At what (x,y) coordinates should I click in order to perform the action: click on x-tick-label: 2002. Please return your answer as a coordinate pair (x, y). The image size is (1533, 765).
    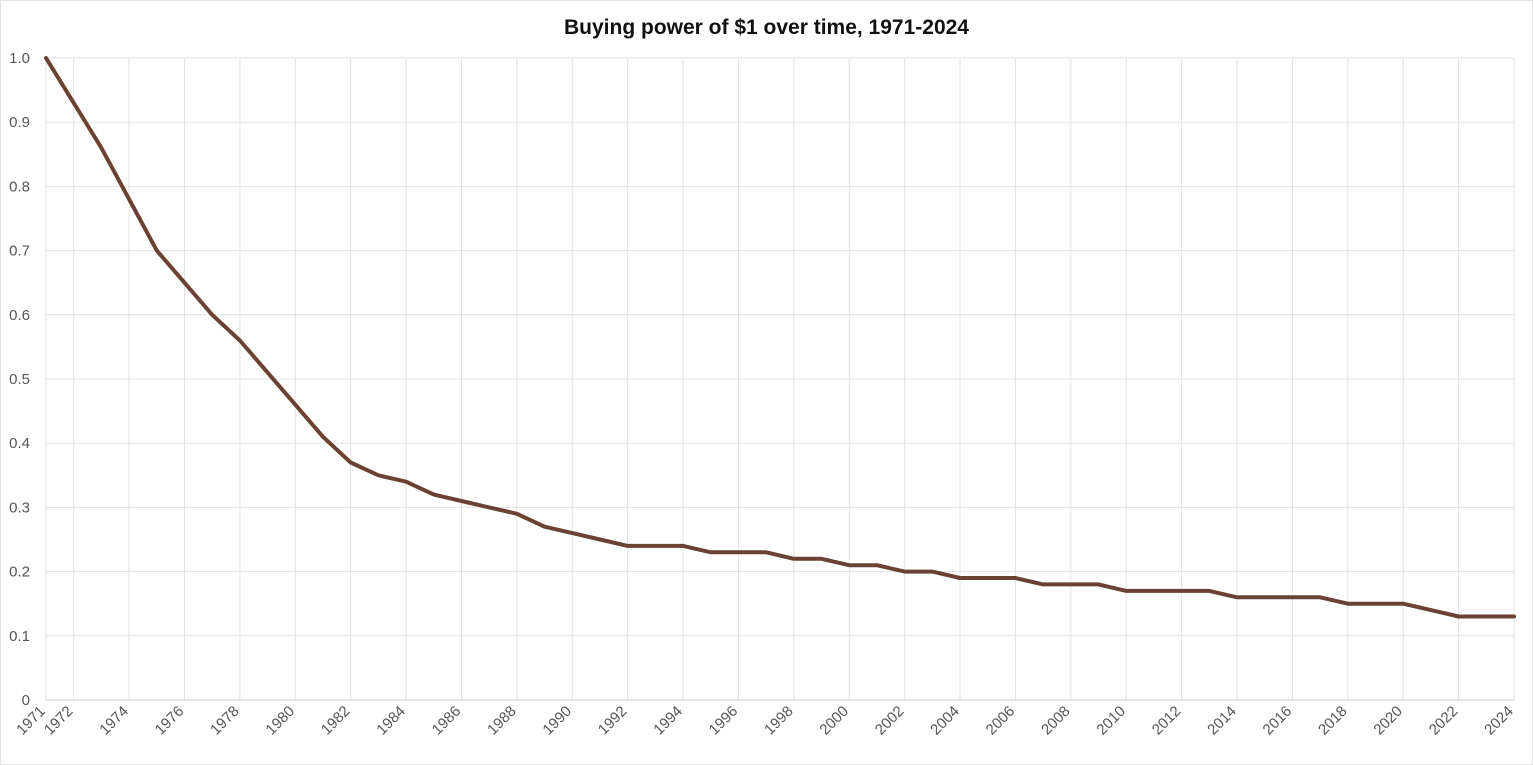
    Looking at the image, I should click on (890, 721).